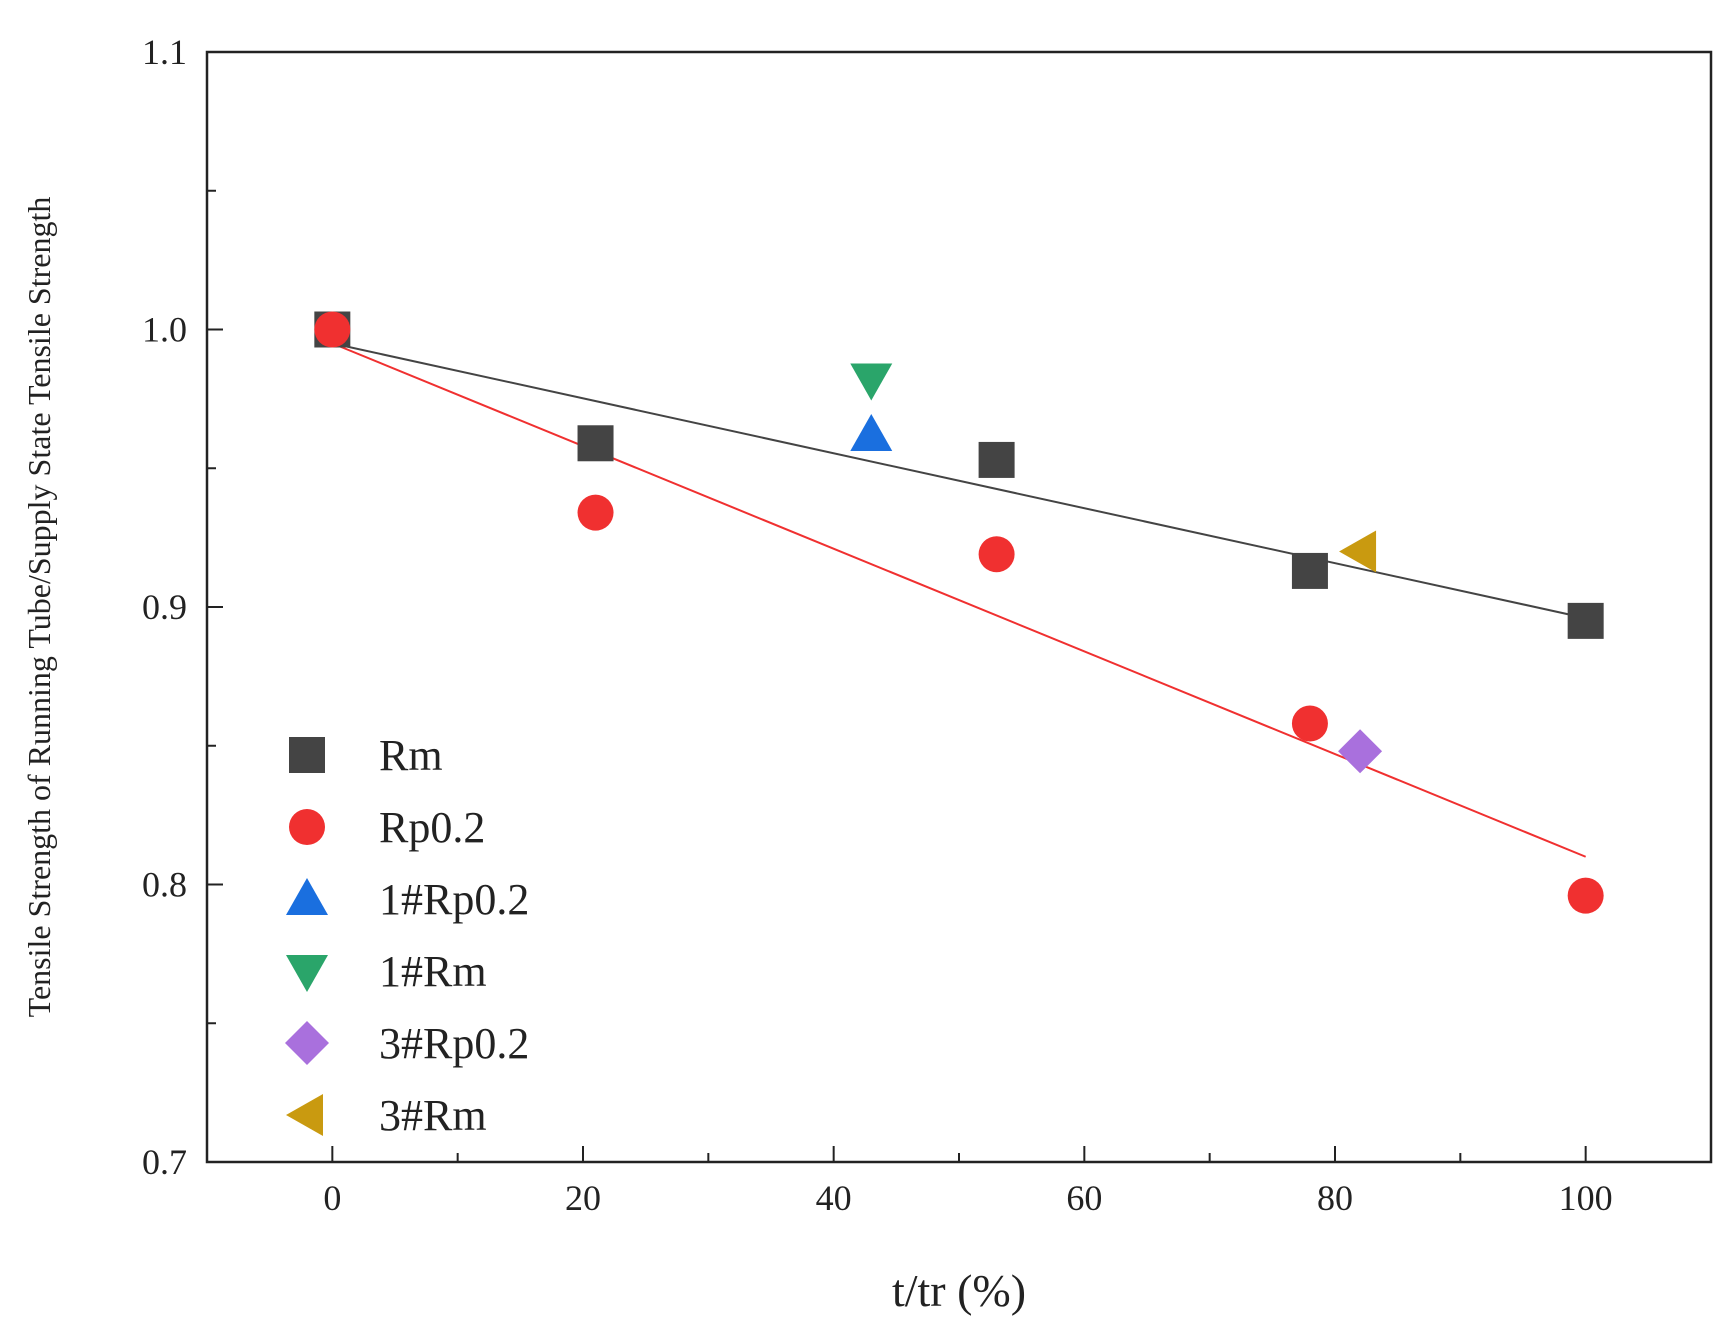  Describe the element at coordinates (164, 330) in the screenshot. I see `y-tick-label: 1.0` at that location.